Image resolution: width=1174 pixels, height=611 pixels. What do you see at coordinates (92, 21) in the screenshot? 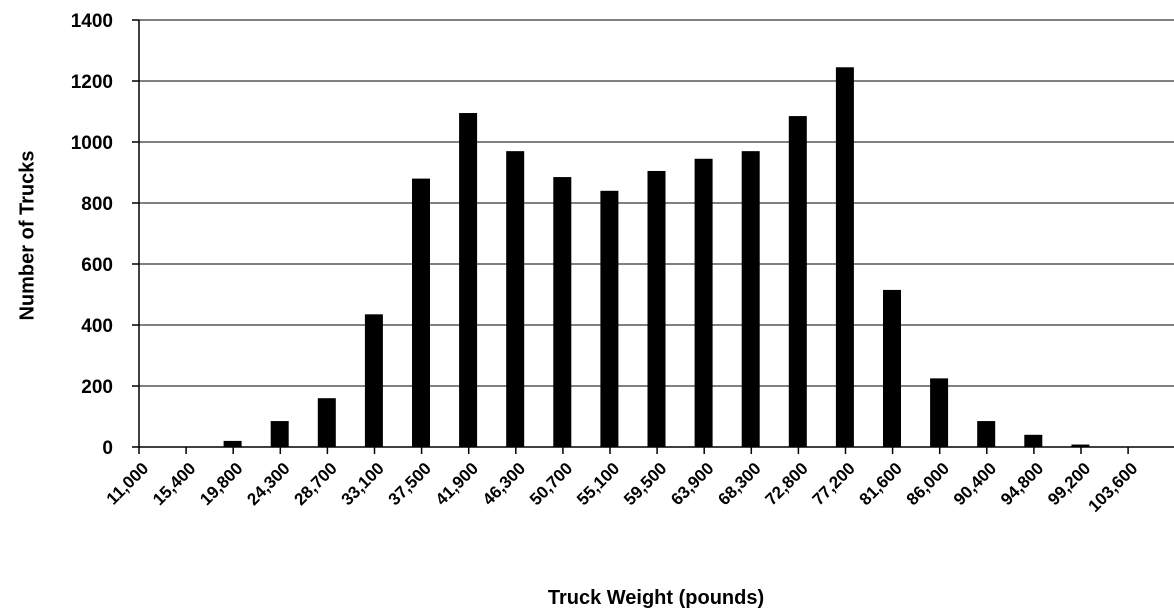
I see `y-tick-label: 1400` at bounding box center [92, 21].